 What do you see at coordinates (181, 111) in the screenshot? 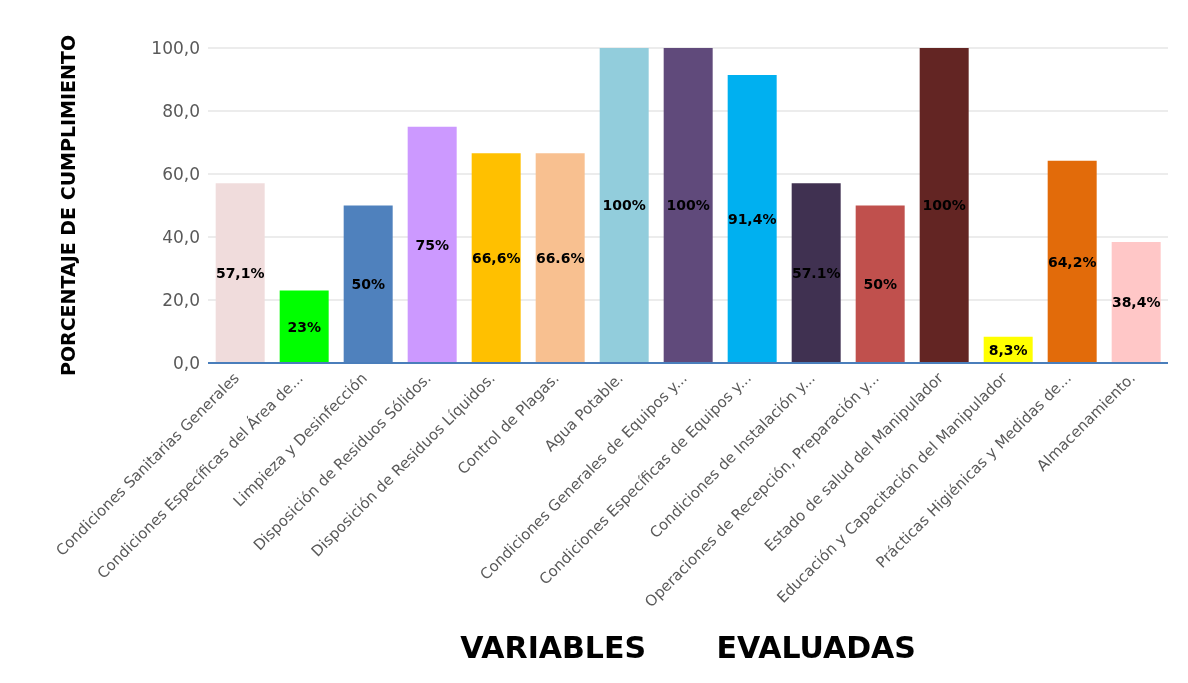
I see `y-tick-label: 80,0` at bounding box center [181, 111].